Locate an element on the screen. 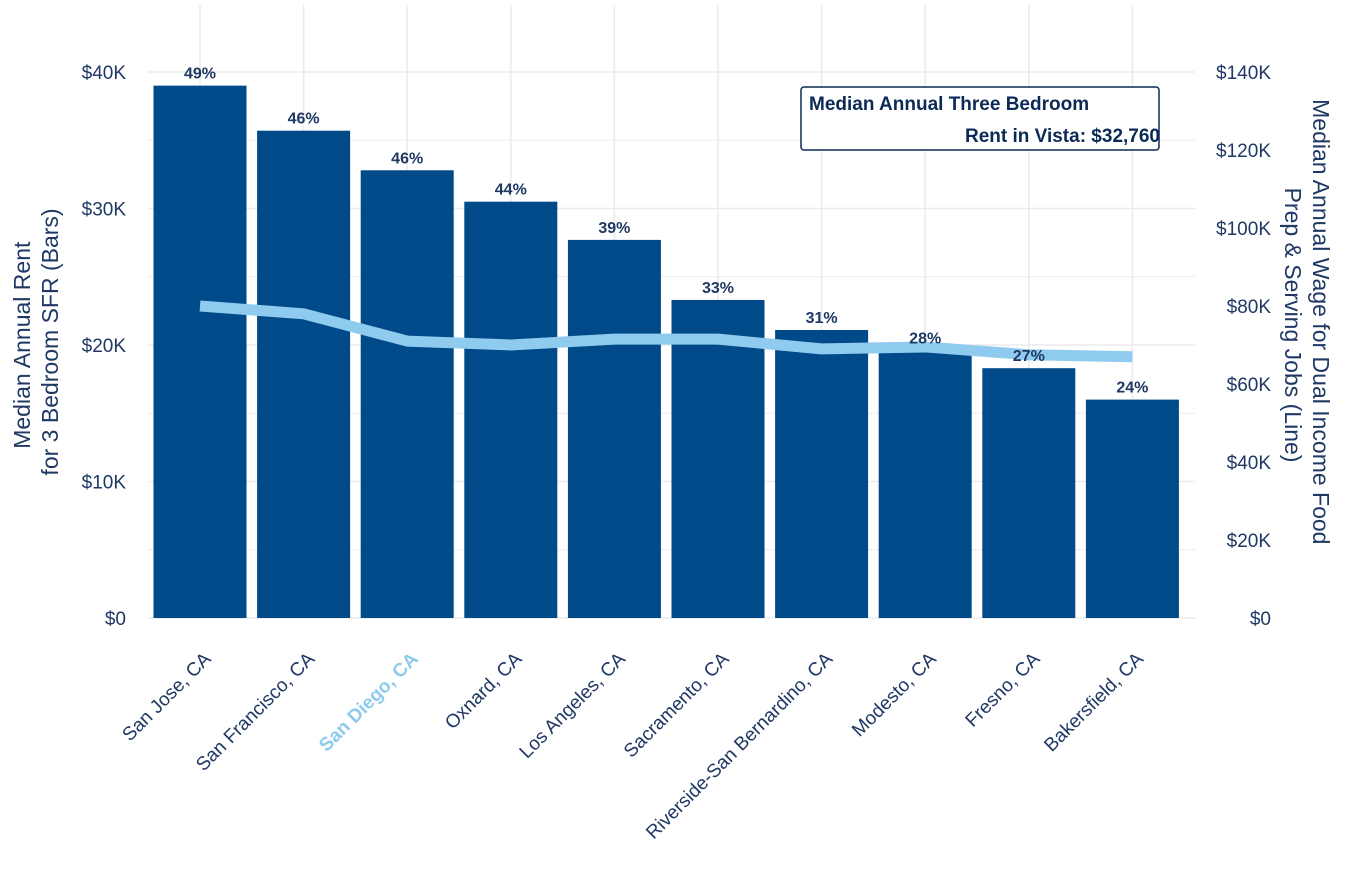 The image size is (1345, 884). left-tick-label: $40K is located at coordinates (104, 73).